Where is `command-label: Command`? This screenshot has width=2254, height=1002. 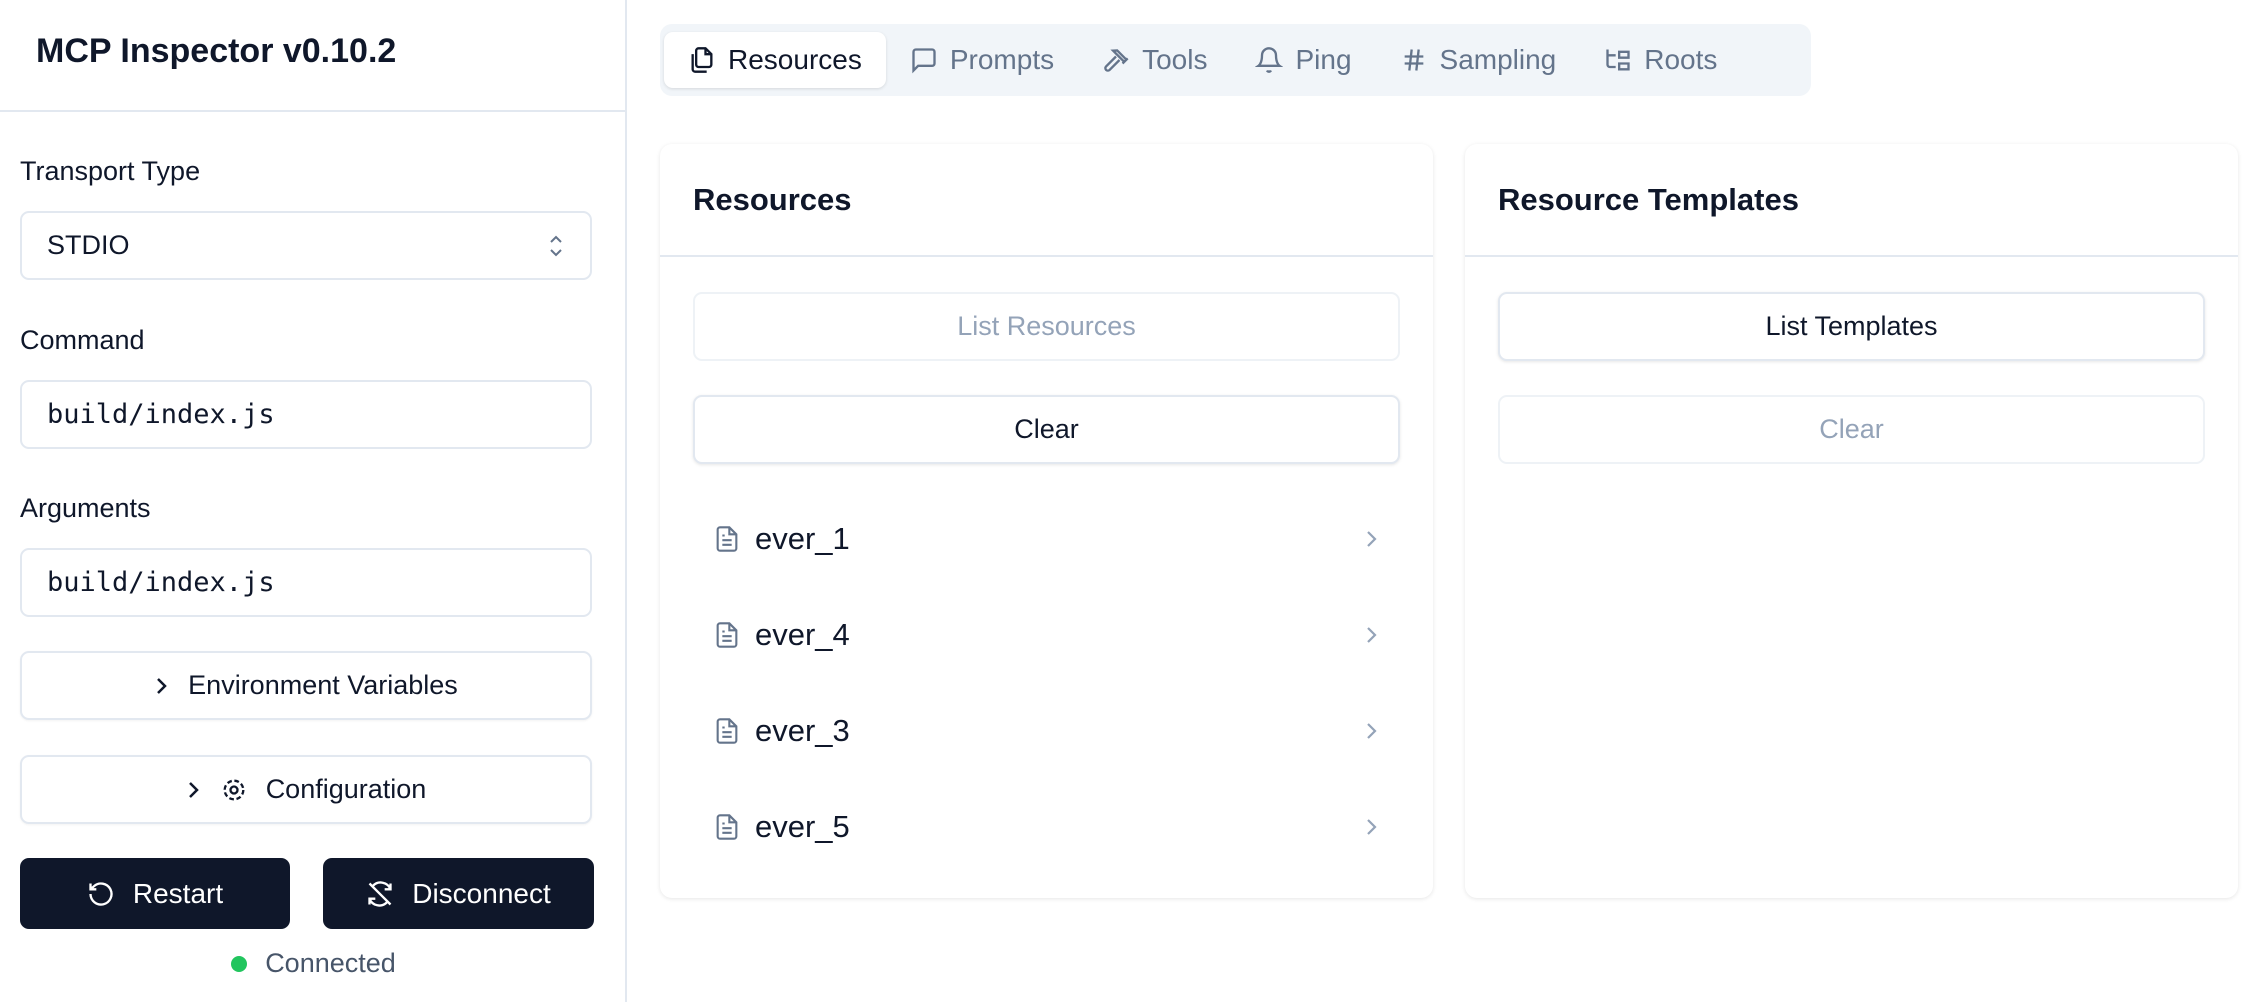 command-label: Command is located at coordinates (82, 340).